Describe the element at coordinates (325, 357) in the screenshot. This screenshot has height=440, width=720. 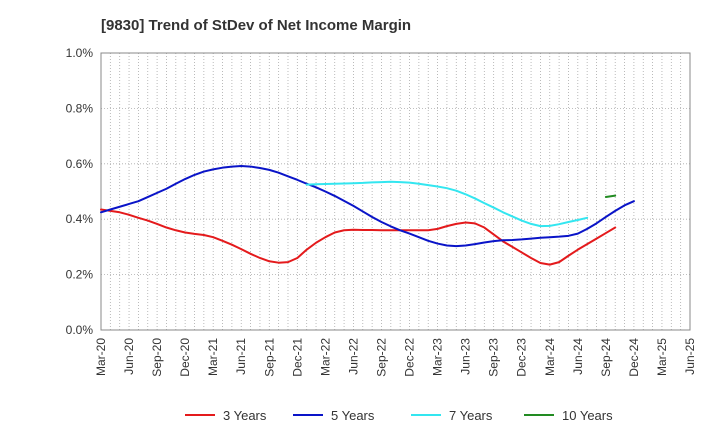
I see `x-tick-label: Mar-22` at that location.